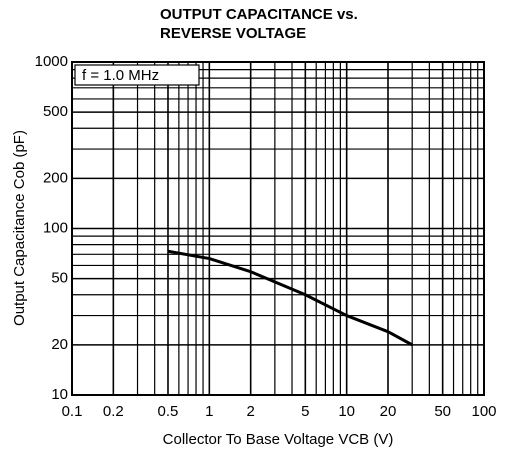 The height and width of the screenshot is (457, 505). What do you see at coordinates (59, 394) in the screenshot?
I see `y-tick-label: 10` at bounding box center [59, 394].